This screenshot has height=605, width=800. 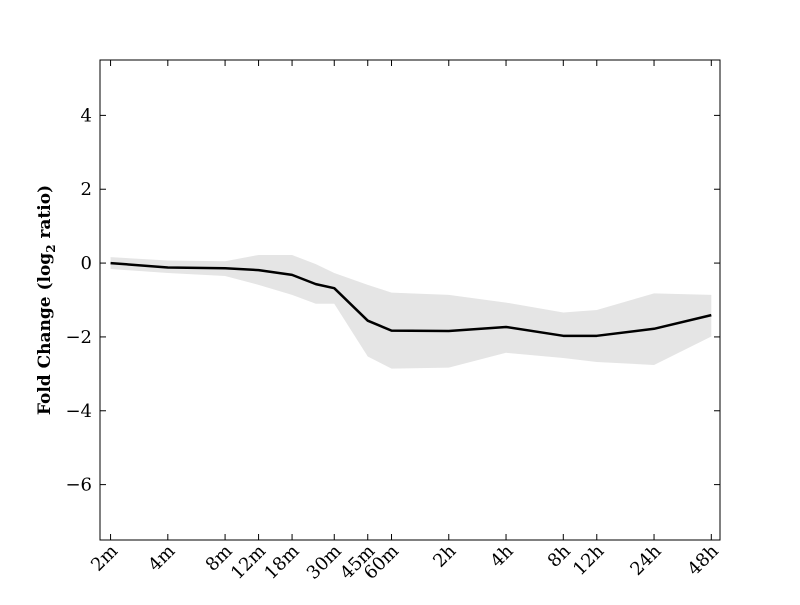 What do you see at coordinates (78, 485) in the screenshot?
I see `y-tick-label: −6` at bounding box center [78, 485].